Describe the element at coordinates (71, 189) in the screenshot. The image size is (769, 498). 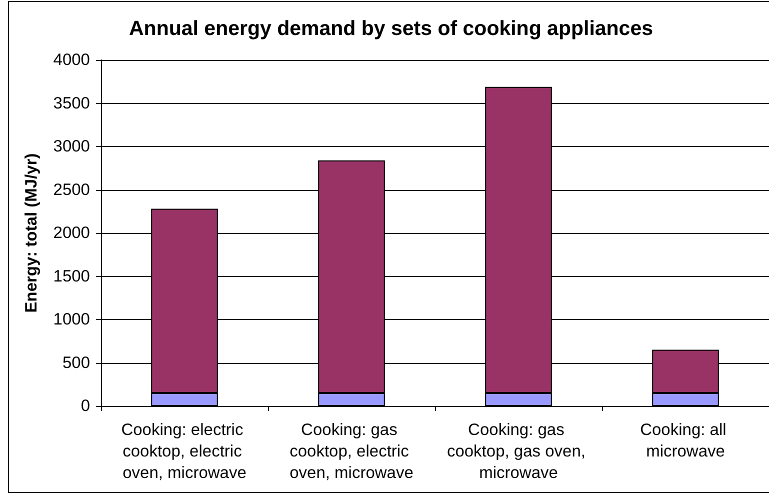
I see `y-tick-label: 2500` at that location.